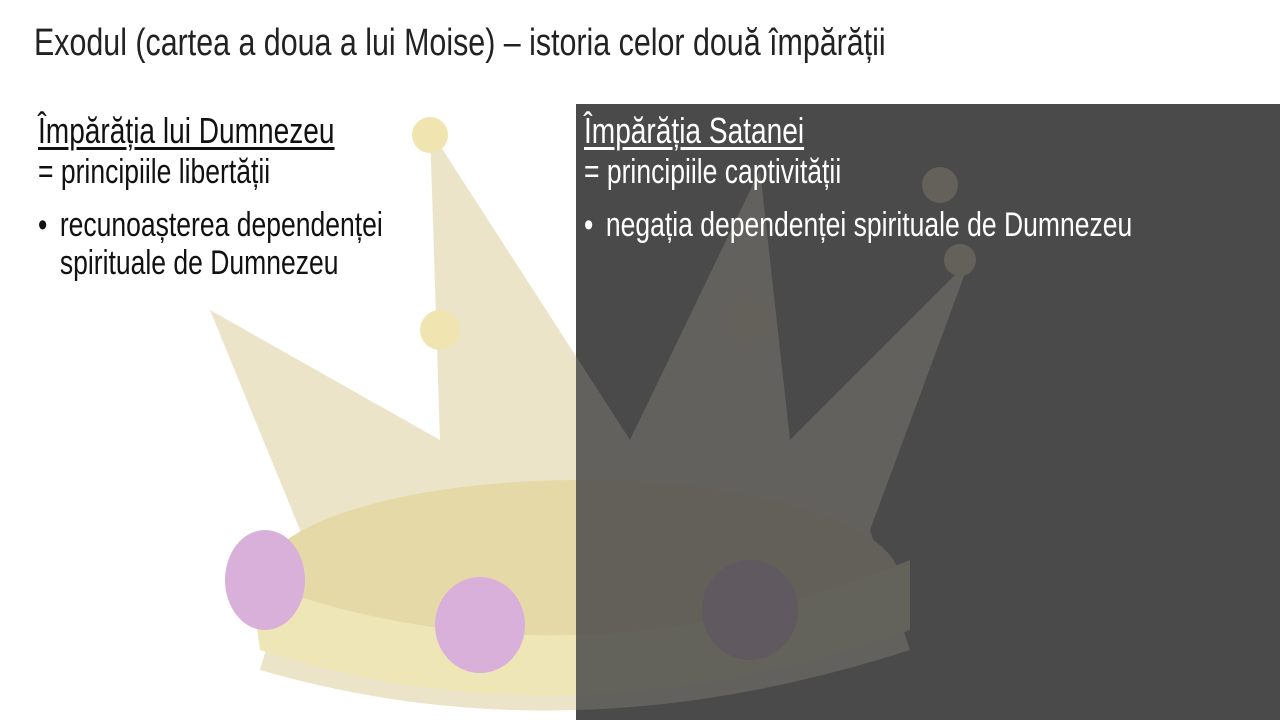 The image size is (1280, 720). Describe the element at coordinates (186, 130) in the screenshot. I see `kingdom-of-god-heading: Împărăția lui Dumnezeu` at that location.